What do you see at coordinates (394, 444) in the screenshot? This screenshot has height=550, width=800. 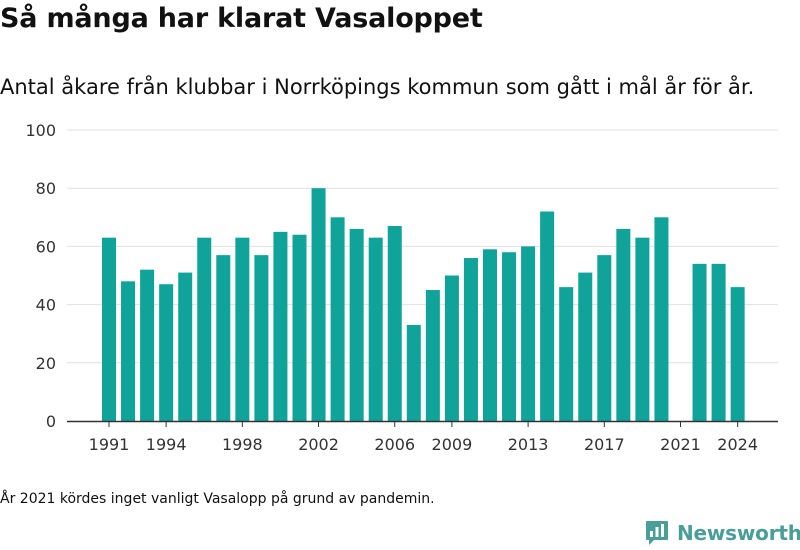 I see `x-tick-label: 2006` at bounding box center [394, 444].